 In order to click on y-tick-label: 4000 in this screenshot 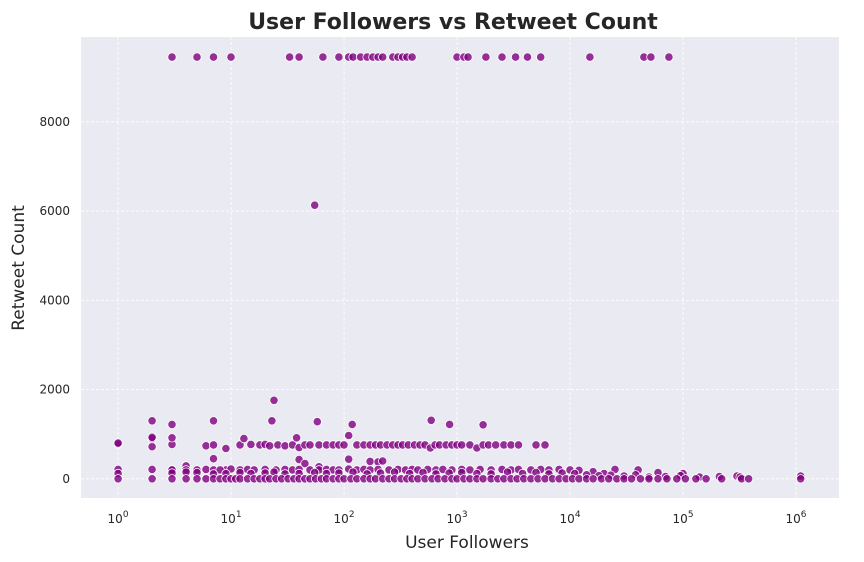, I will do `click(54, 300)`.